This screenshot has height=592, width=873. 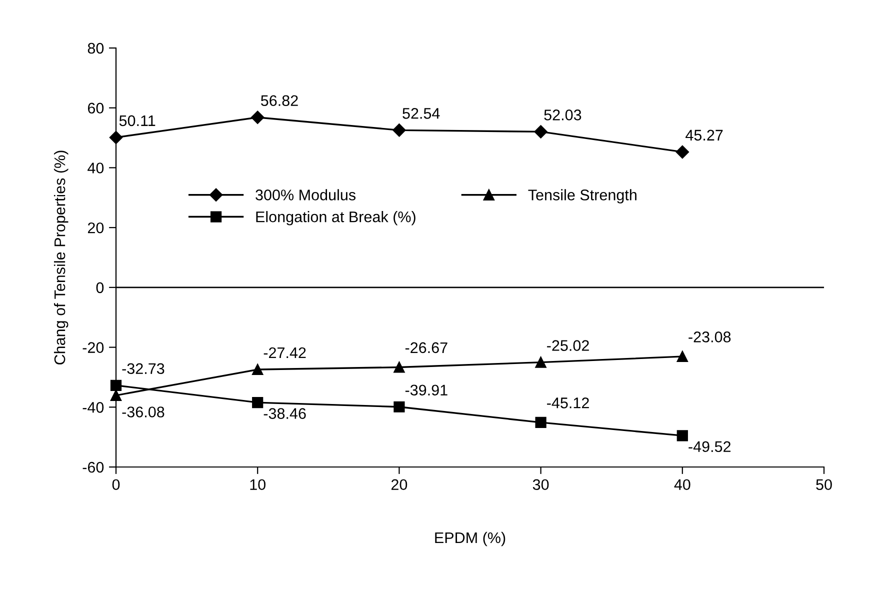 I want to click on y-tick-label: 40, so click(x=96, y=168).